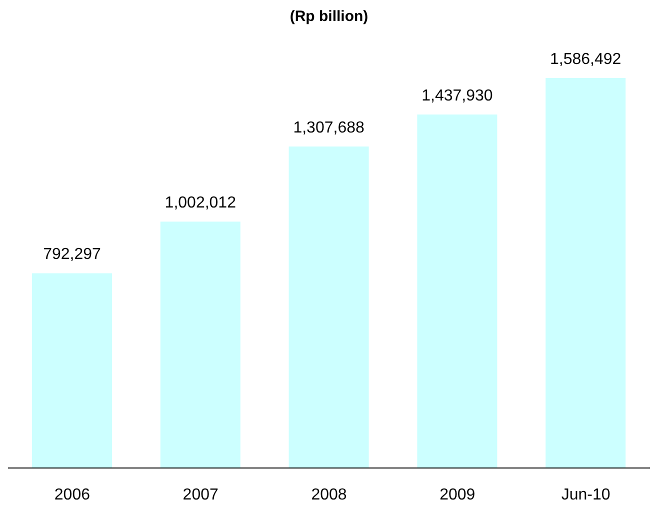 The width and height of the screenshot is (658, 525). Describe the element at coordinates (458, 495) in the screenshot. I see `x-tick-label: 2009` at that location.